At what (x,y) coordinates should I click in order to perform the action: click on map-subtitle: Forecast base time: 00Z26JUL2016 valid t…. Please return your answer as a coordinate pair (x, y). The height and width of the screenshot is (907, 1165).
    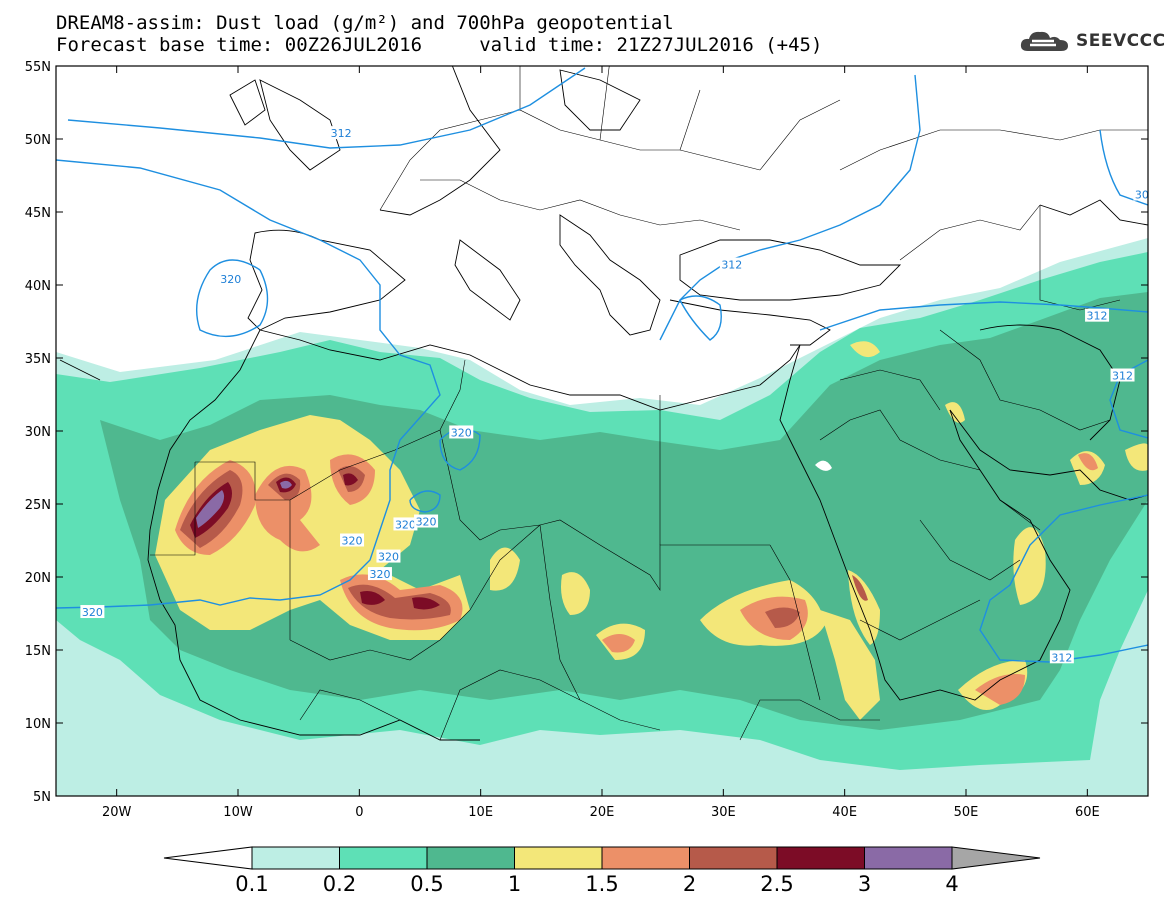
    Looking at the image, I should click on (439, 45).